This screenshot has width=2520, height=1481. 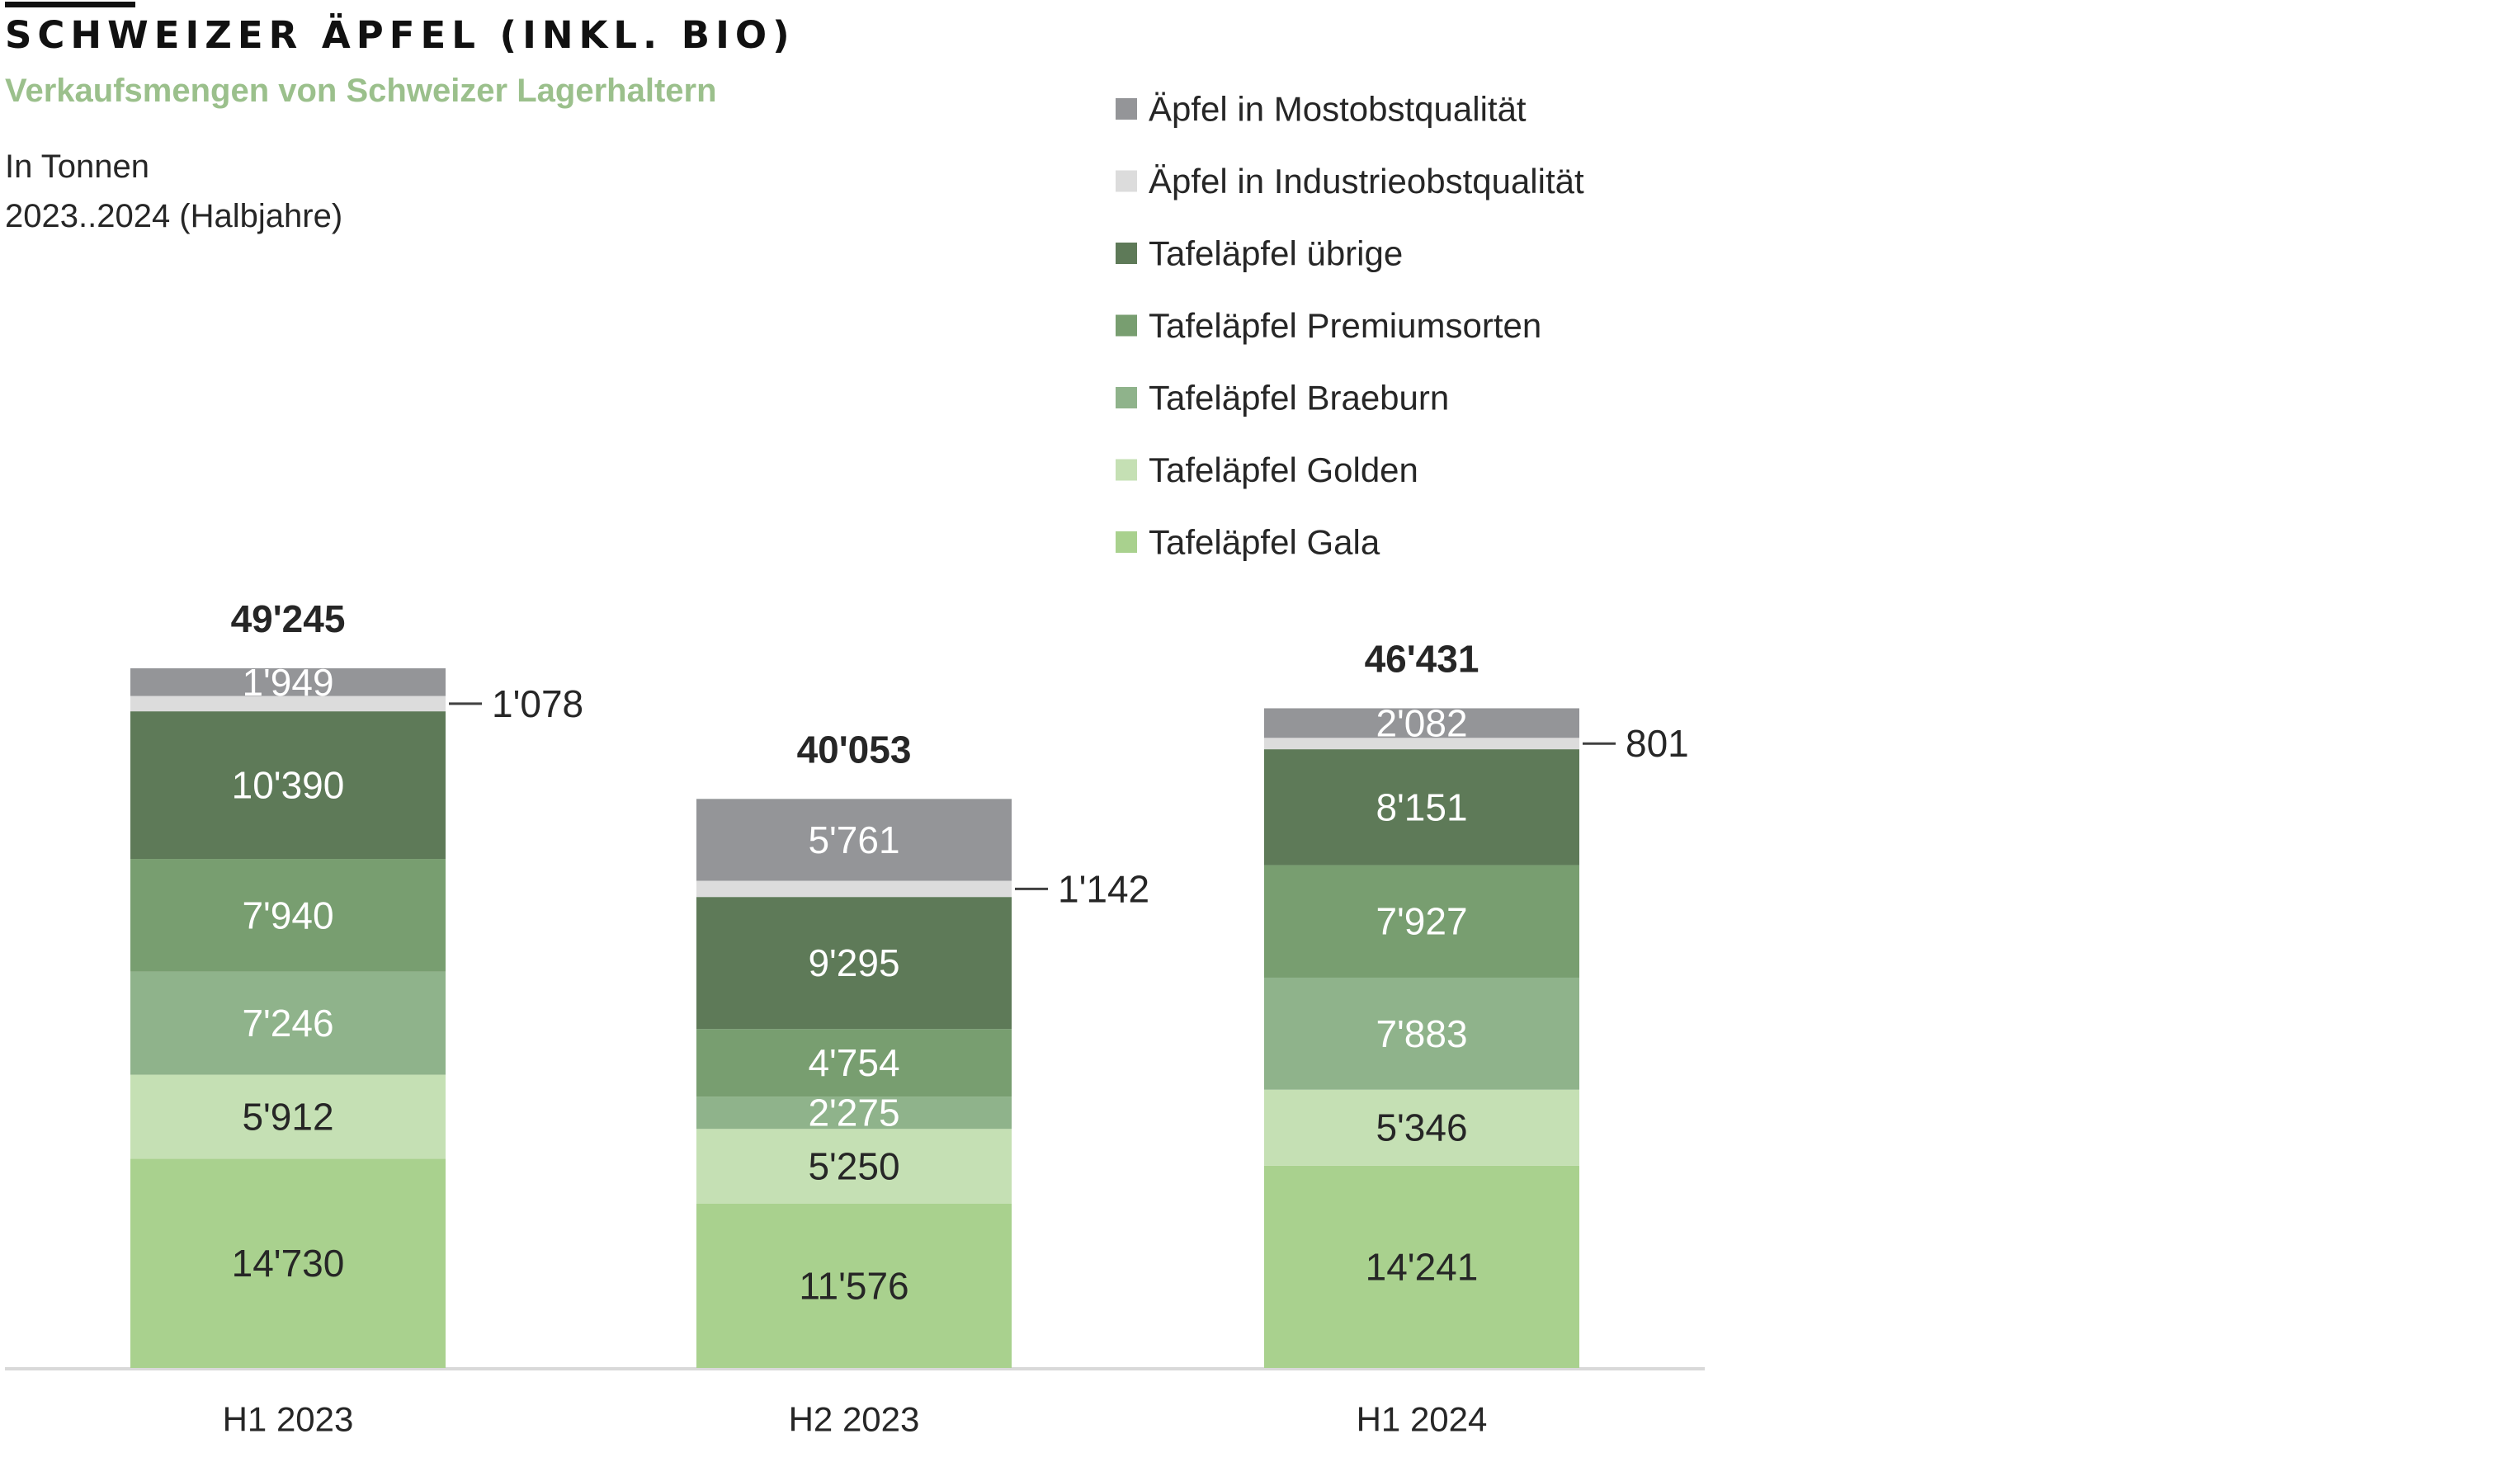 What do you see at coordinates (1103, 888) in the screenshot?
I see `data-label-aepfel-in-industrieobstqualitaet-2: 1'142` at bounding box center [1103, 888].